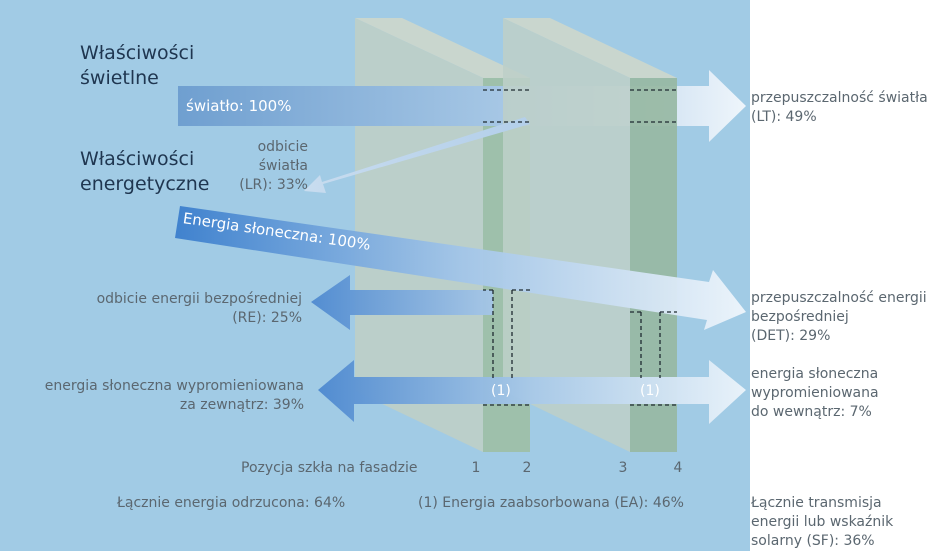 The width and height of the screenshot is (950, 555). What do you see at coordinates (137, 65) in the screenshot?
I see `heading-light-properties: Właściwości świetlne` at bounding box center [137, 65].